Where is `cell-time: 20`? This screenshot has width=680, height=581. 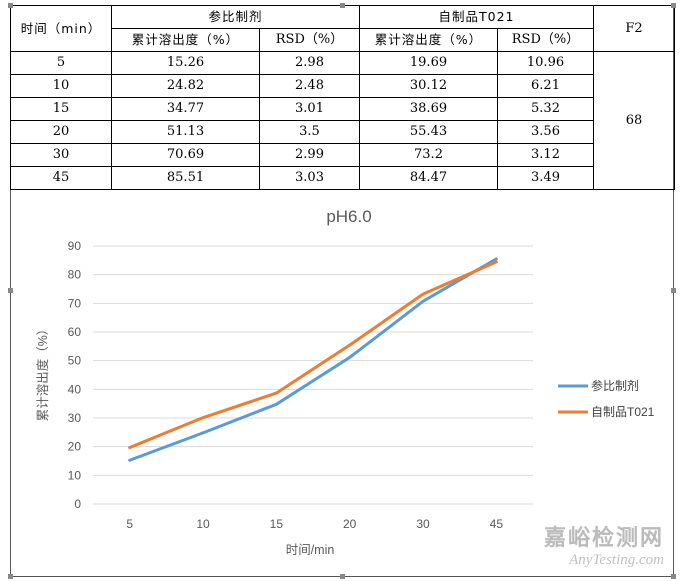 cell-time: 20 is located at coordinates (61, 132).